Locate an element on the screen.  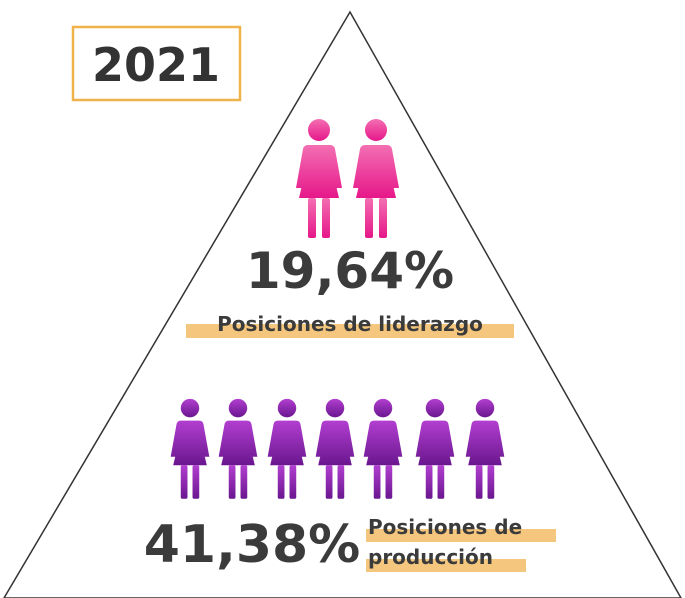
leader-percent: 19,64% is located at coordinates (350, 271).